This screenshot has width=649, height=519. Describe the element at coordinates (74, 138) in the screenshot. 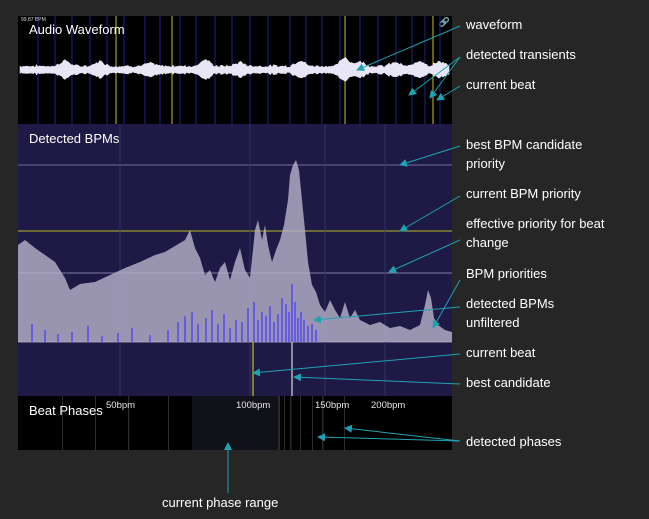

I see `bpm-title: Detected BPMs` at that location.